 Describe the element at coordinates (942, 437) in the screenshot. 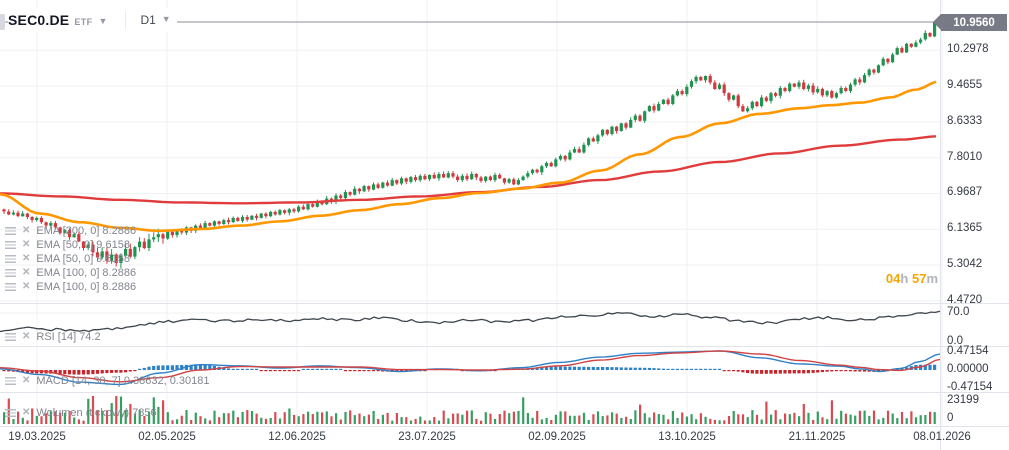

I see `time-axis-tick: 08.01.2026` at that location.